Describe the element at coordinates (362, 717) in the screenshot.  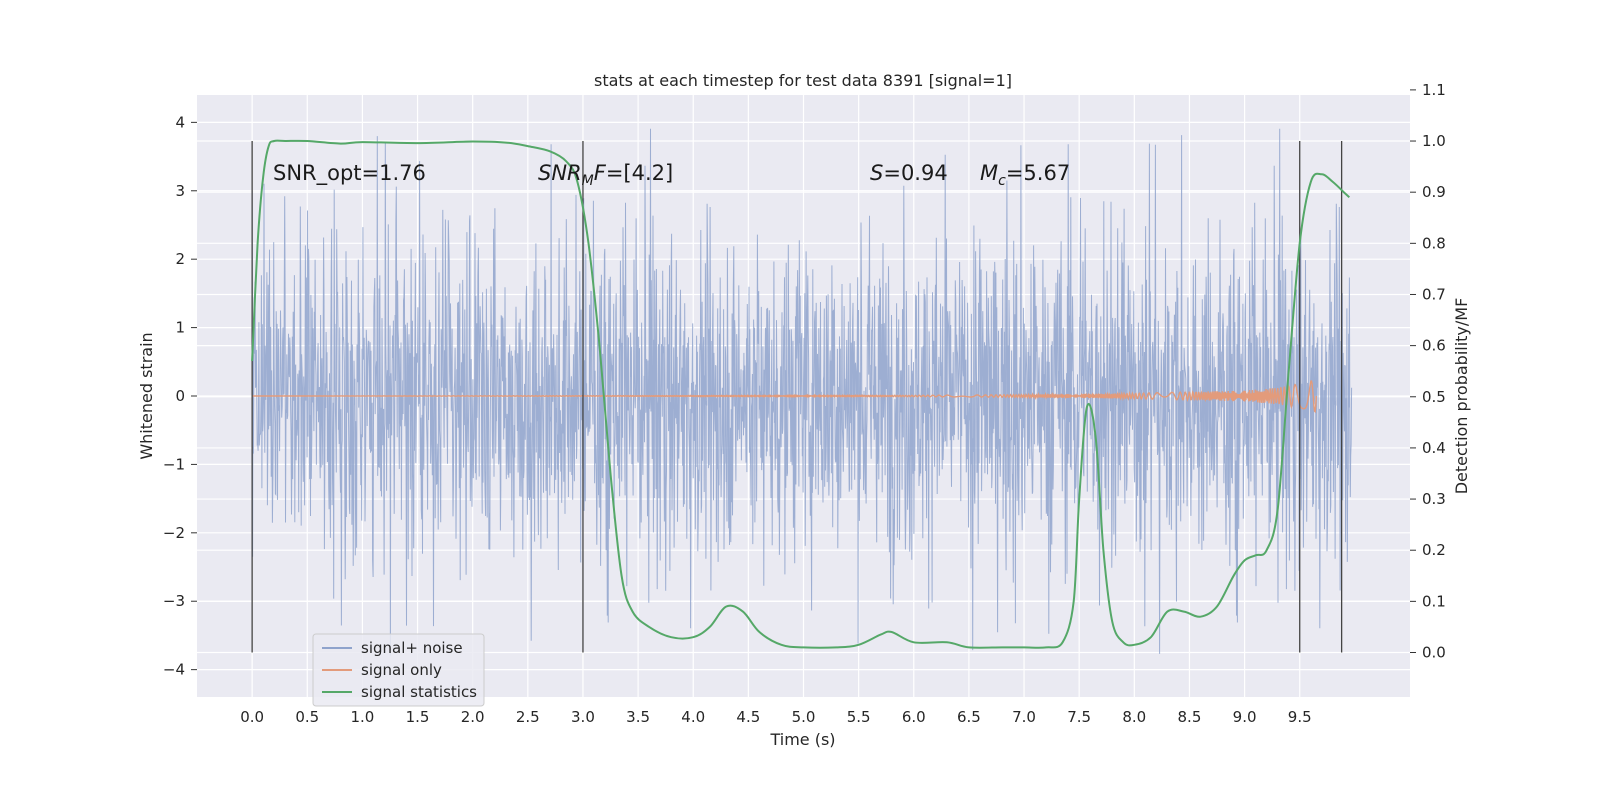
I see `x-tick-label: 1.0` at that location.